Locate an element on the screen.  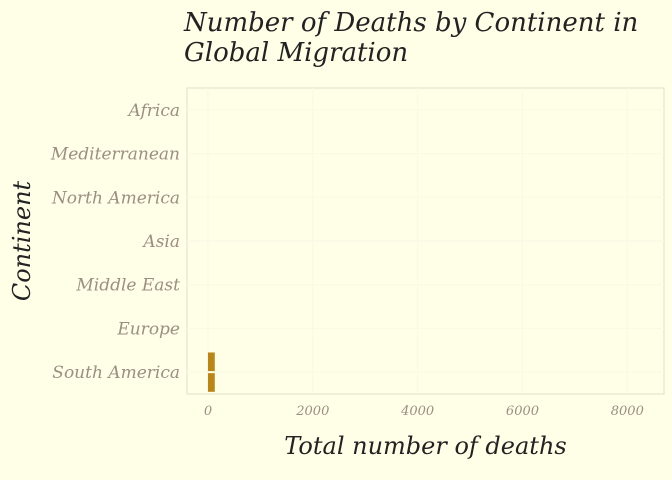
x-tick-label: 8000 is located at coordinates (627, 411).